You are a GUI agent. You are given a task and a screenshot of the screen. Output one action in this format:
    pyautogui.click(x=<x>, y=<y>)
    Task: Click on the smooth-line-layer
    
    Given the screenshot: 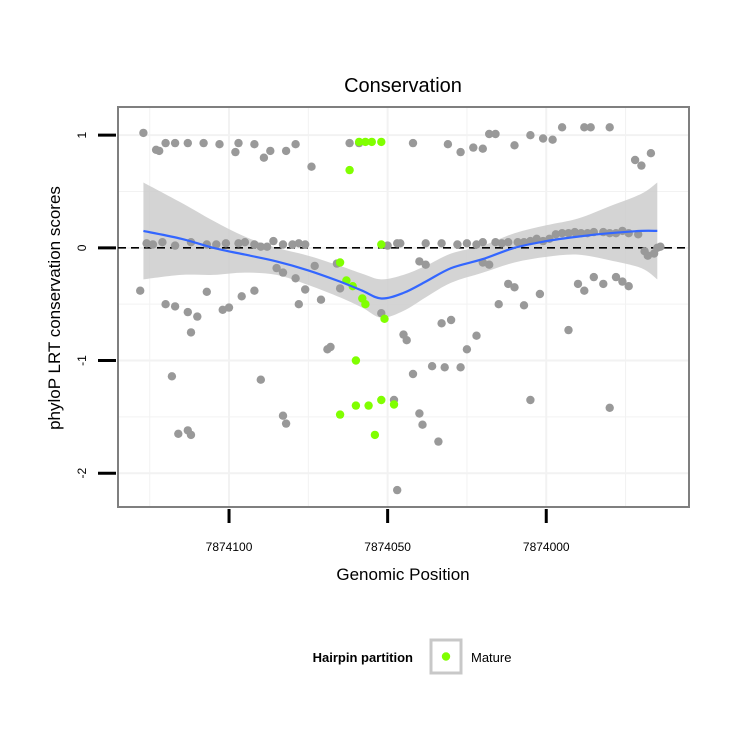 What is the action you would take?
    pyautogui.click(x=400, y=264)
    